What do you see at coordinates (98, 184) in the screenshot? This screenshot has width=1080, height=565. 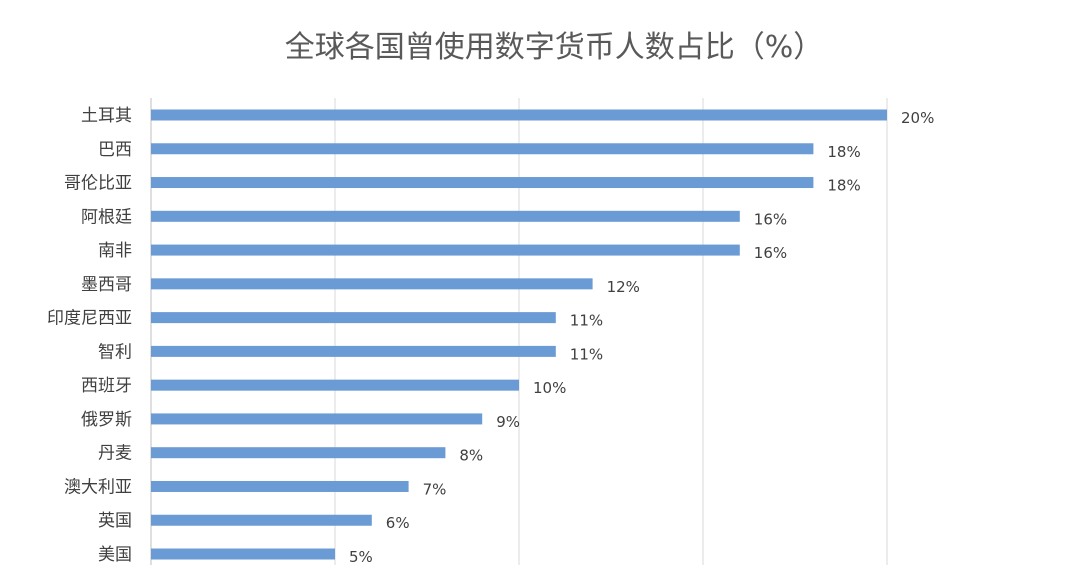 I see `category-label: 哥伦比亚` at bounding box center [98, 184].